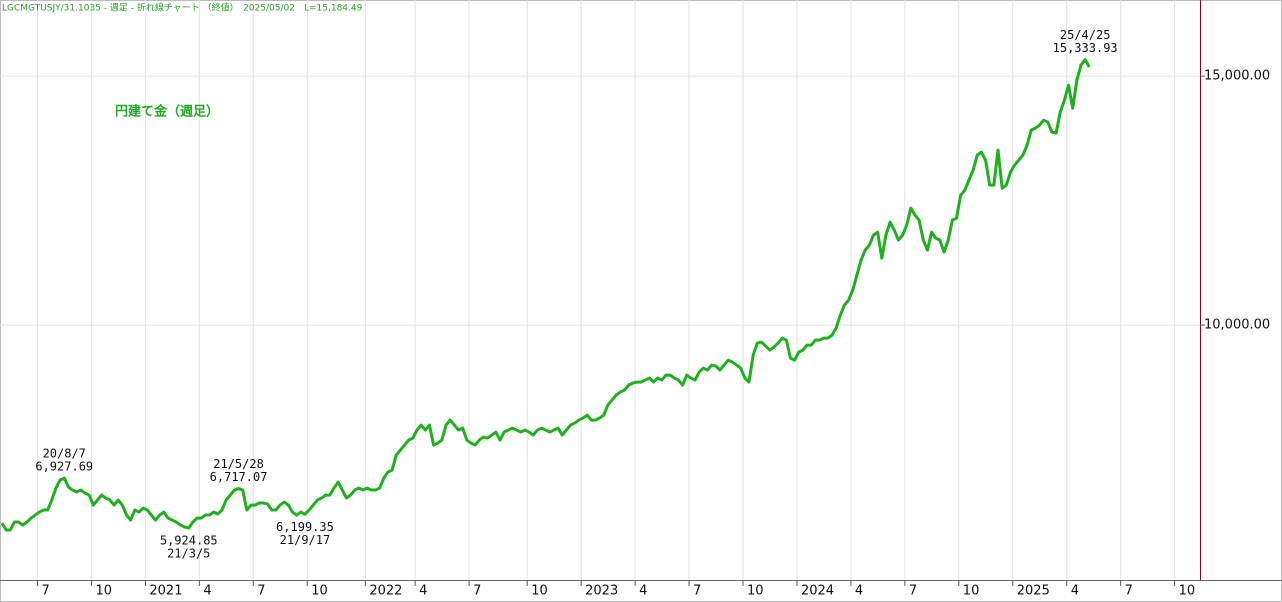 This screenshot has height=602, width=1282. I want to click on annotation-value: 5,924.85, so click(189, 540).